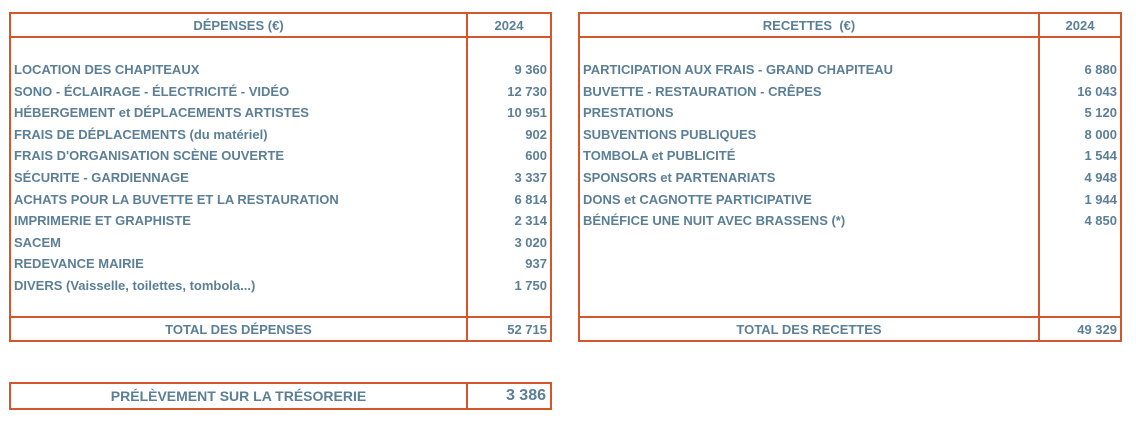 This screenshot has width=1136, height=427. Describe the element at coordinates (525, 395) in the screenshot. I see `treasury-withdrawal-value: 3 386` at that location.